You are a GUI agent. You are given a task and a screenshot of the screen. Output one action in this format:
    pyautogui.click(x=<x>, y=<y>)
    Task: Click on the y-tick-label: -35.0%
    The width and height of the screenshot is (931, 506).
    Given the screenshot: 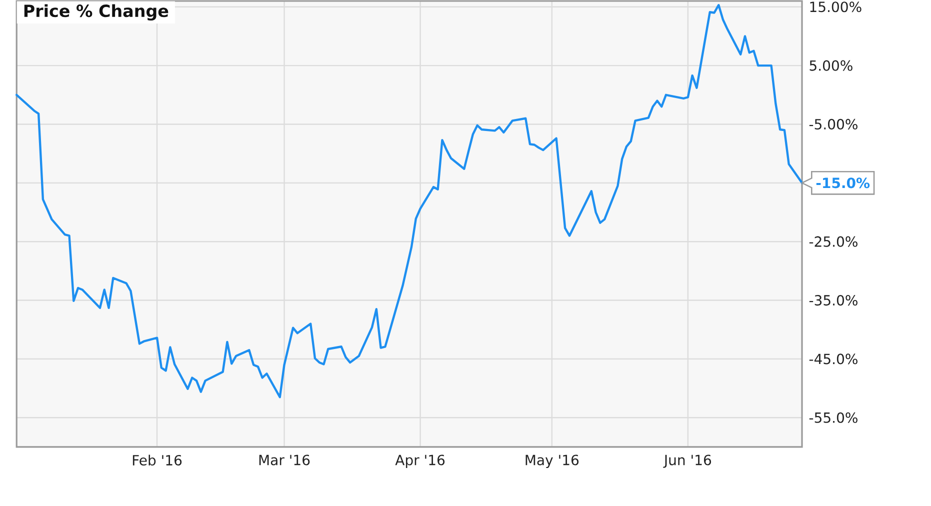 What is the action you would take?
    pyautogui.click(x=833, y=300)
    